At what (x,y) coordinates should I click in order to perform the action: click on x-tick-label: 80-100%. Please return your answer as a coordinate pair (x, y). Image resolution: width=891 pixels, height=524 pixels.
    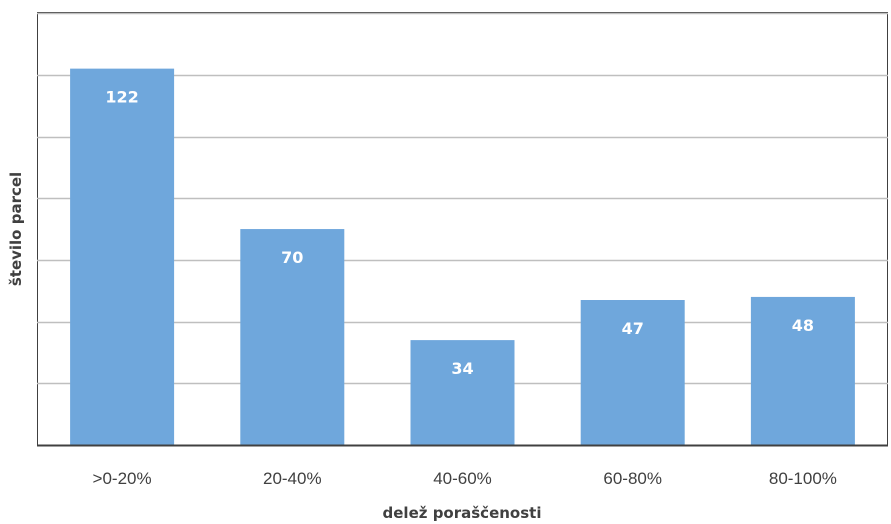
    Looking at the image, I should click on (803, 478).